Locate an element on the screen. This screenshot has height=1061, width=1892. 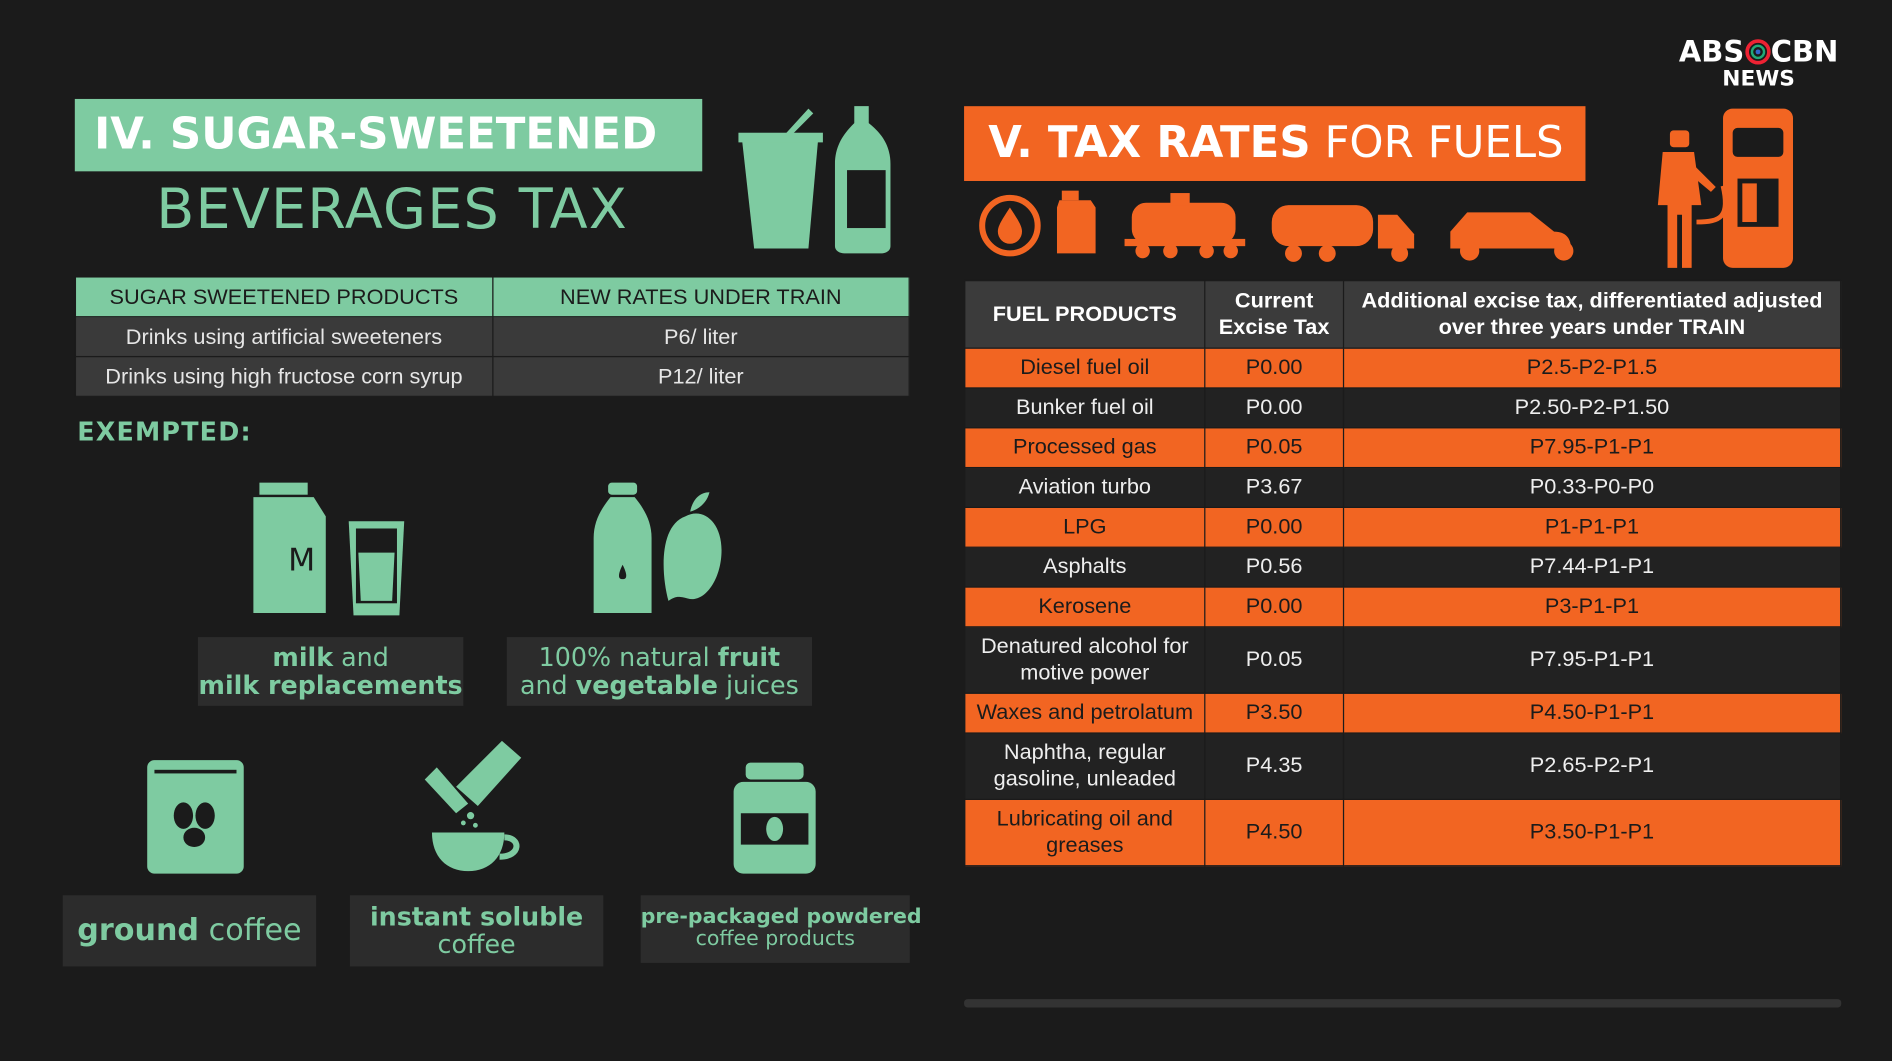
table-cell: Lubricating oil and greases is located at coordinates (1085, 832).